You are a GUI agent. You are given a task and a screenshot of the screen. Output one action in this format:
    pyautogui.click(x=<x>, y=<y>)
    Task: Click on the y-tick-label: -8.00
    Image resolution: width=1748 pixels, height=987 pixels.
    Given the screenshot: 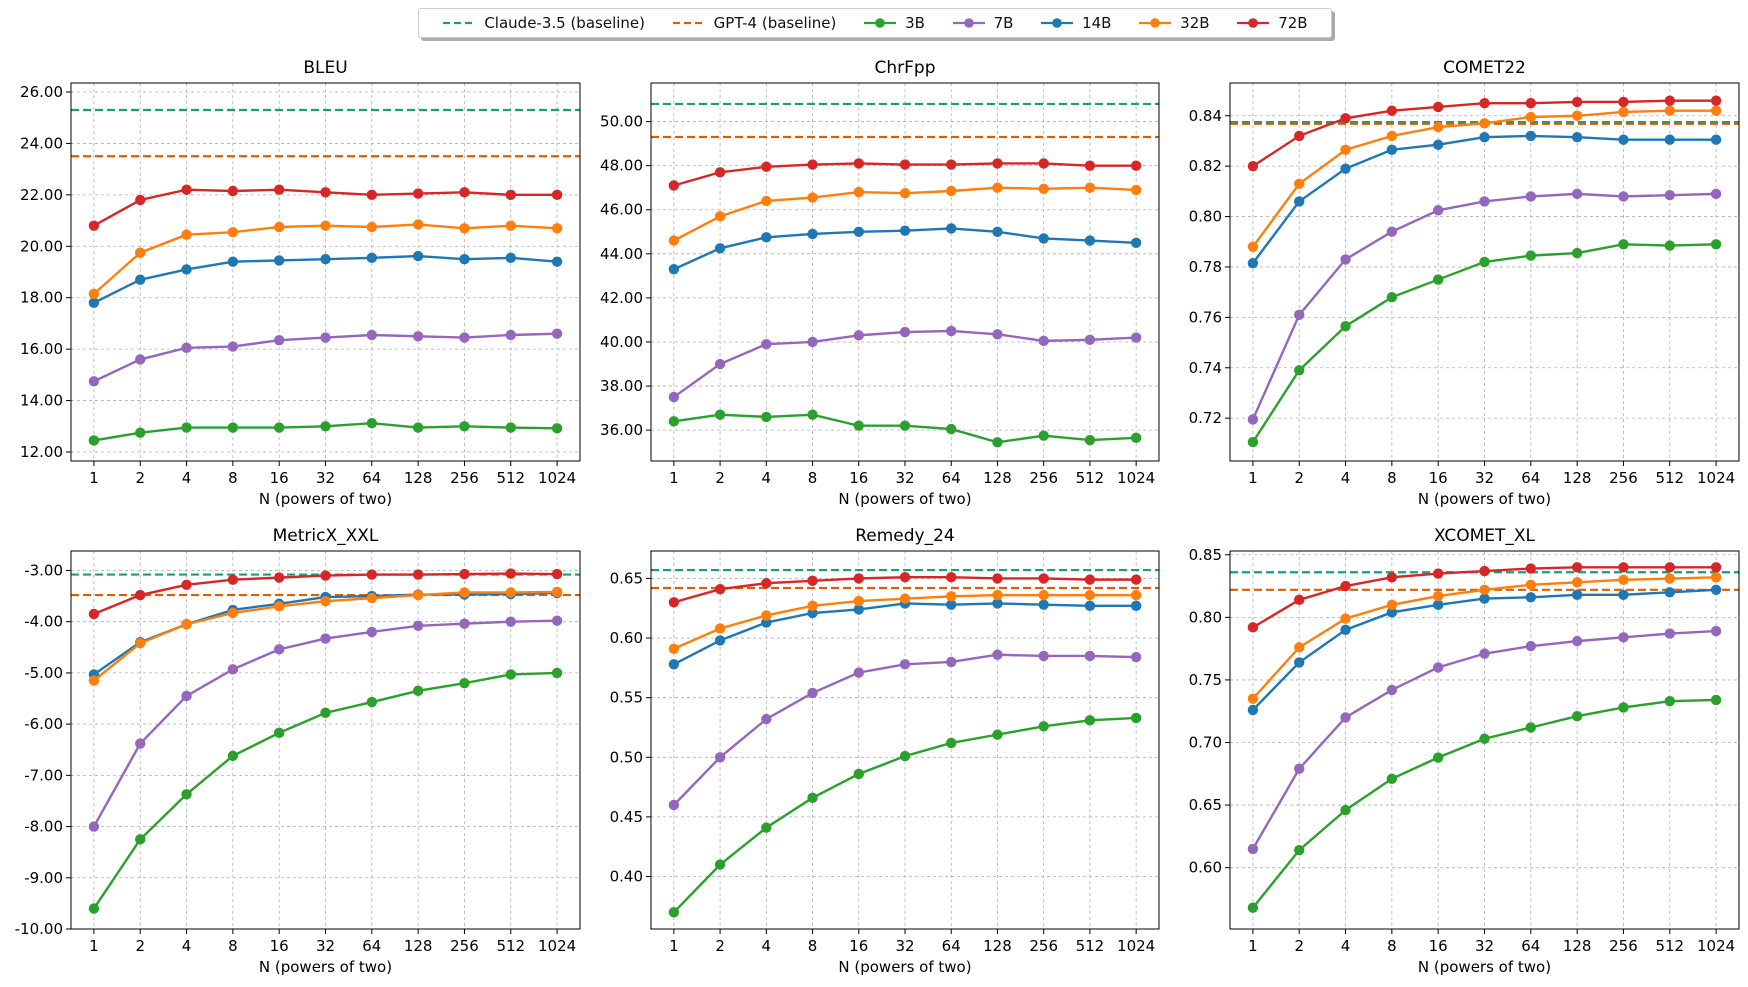 What is the action you would take?
    pyautogui.click(x=43, y=827)
    